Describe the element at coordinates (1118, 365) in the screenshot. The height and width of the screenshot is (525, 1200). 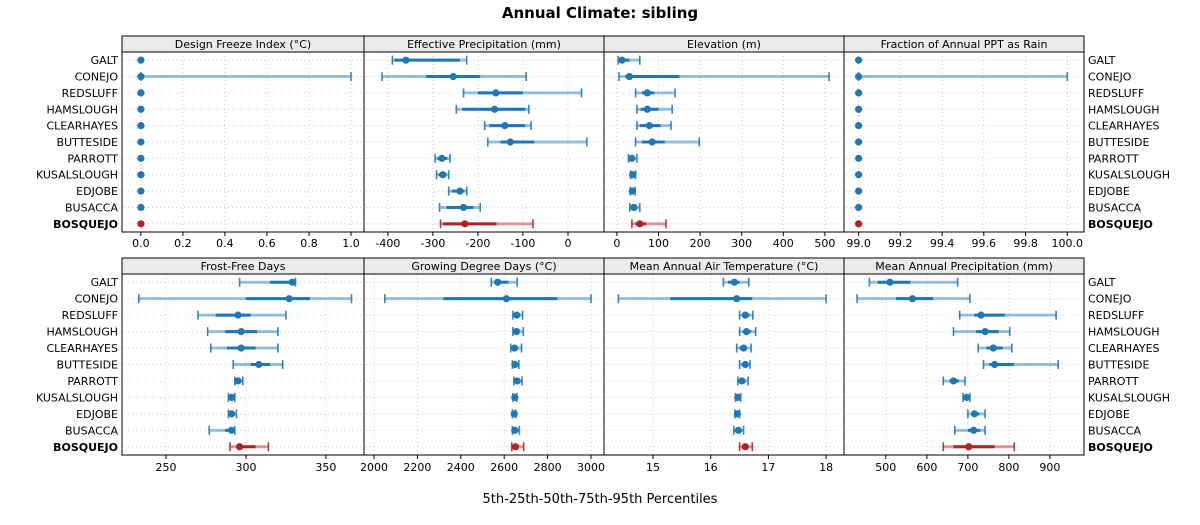
I see `site-label-right: BUTTESIDE` at that location.